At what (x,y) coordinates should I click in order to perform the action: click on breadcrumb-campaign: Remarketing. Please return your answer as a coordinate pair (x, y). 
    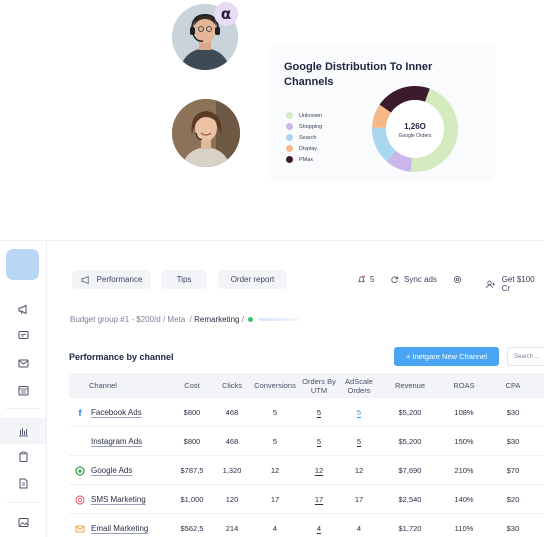
    Looking at the image, I should click on (217, 319).